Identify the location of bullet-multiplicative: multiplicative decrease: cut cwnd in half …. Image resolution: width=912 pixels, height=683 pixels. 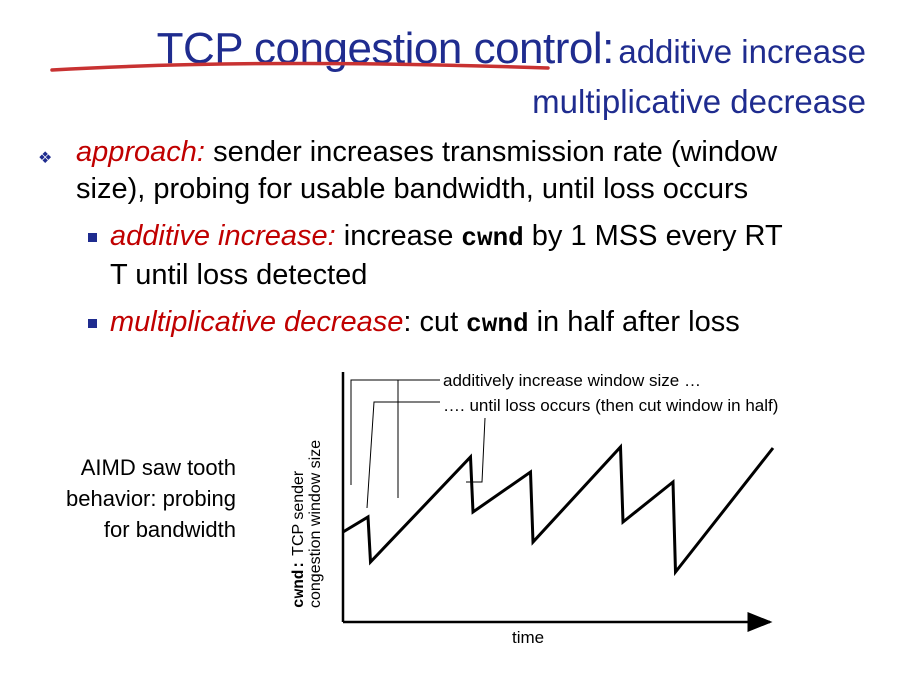
(468, 323).